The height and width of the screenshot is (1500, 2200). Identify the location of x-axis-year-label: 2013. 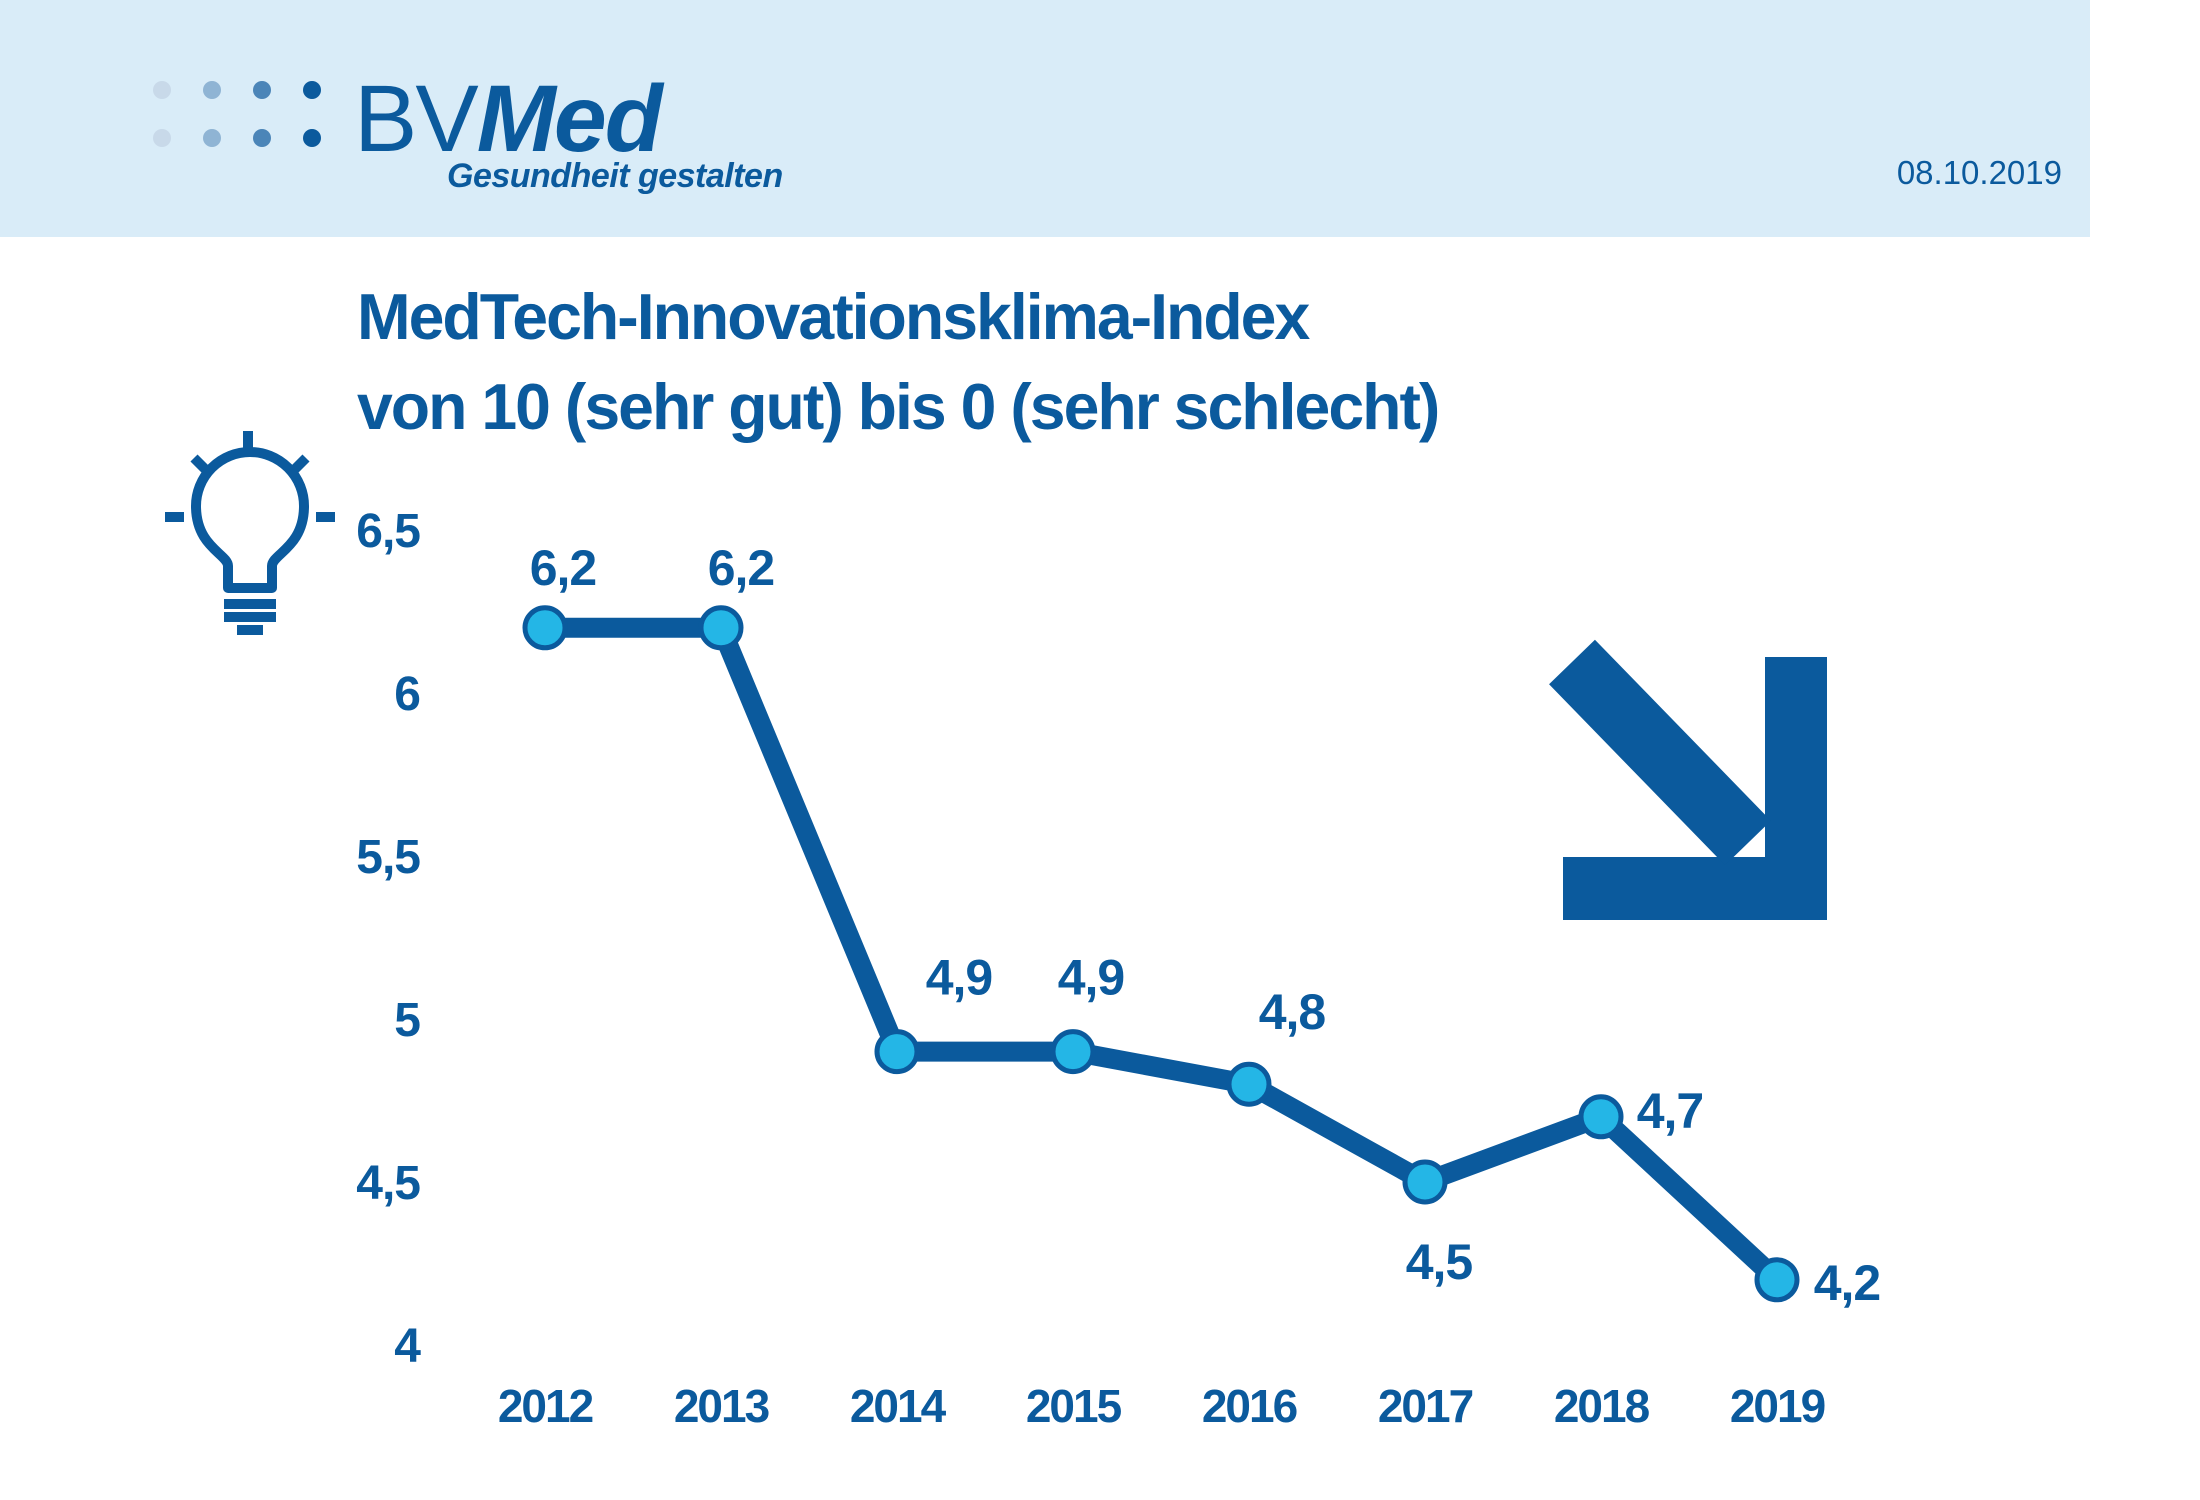
(721, 1406).